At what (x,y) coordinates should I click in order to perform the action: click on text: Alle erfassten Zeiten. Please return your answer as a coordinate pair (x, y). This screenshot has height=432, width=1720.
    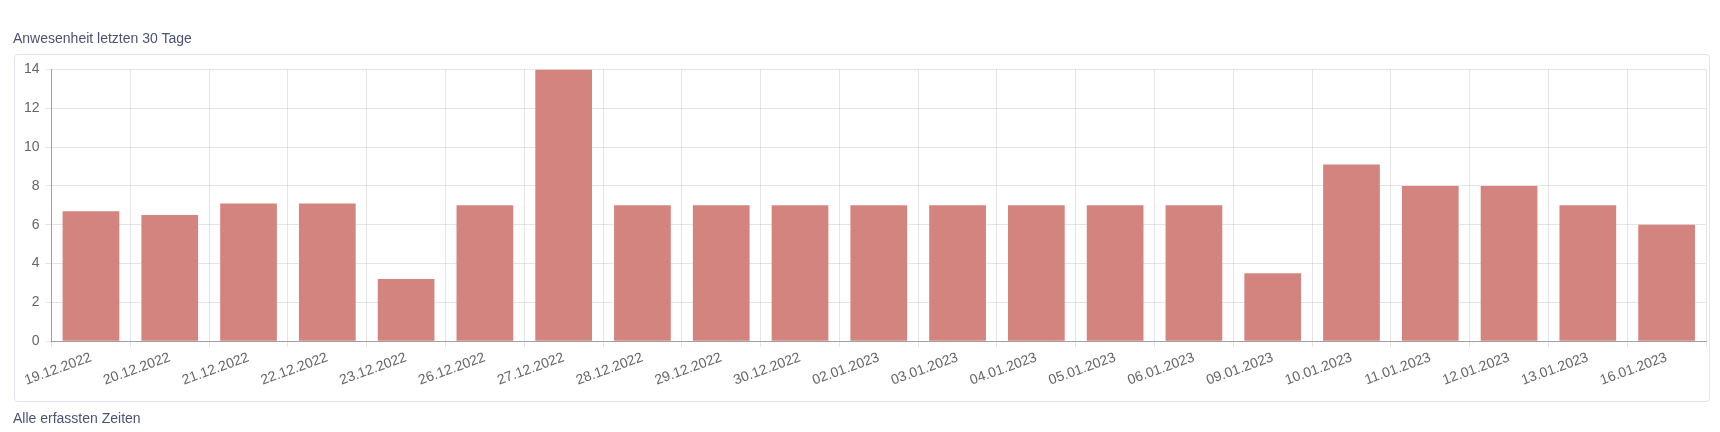
    Looking at the image, I should click on (77, 418).